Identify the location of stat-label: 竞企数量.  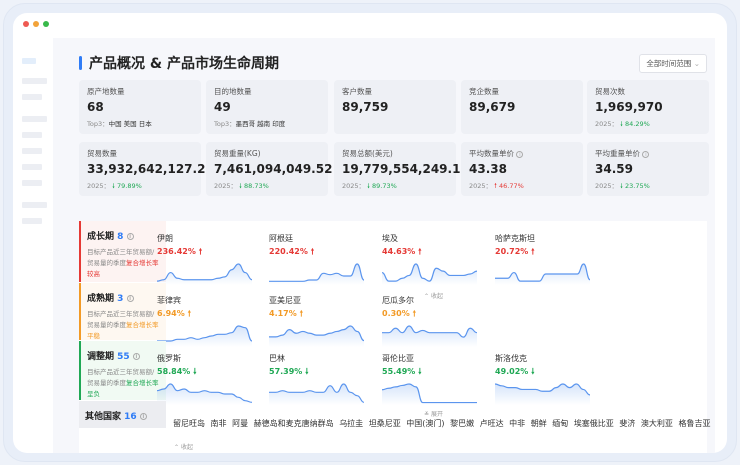
(522, 91).